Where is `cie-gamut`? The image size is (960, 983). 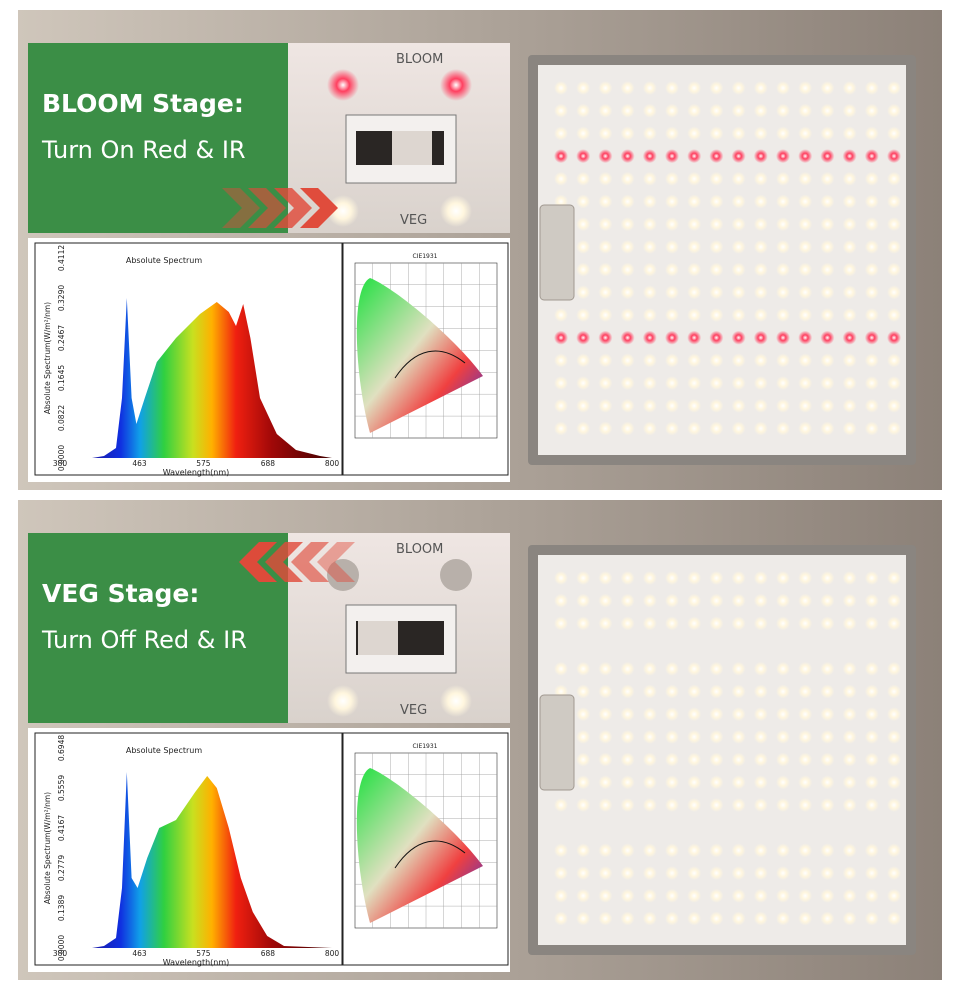 cie-gamut is located at coordinates (419, 845).